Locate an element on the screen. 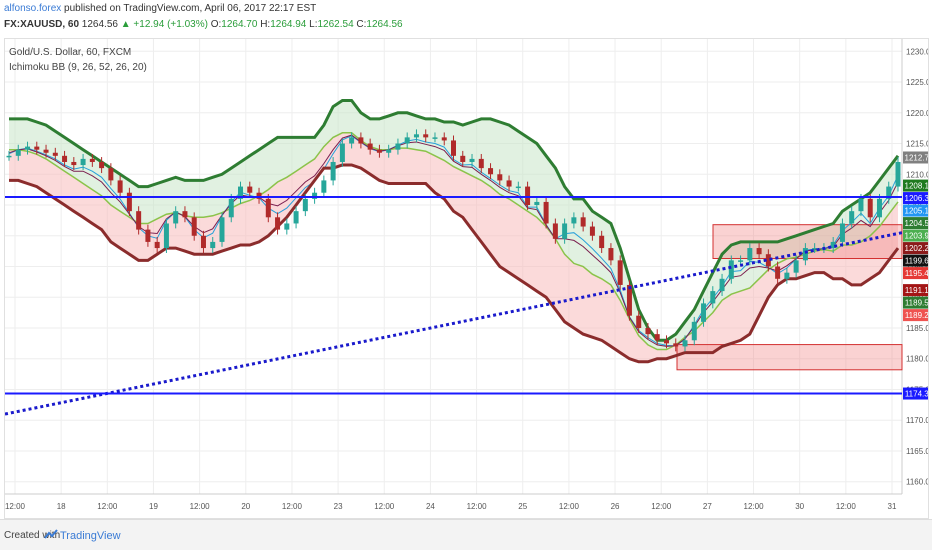 The height and width of the screenshot is (550, 932). price-label: 1189.57 is located at coordinates (917, 303).